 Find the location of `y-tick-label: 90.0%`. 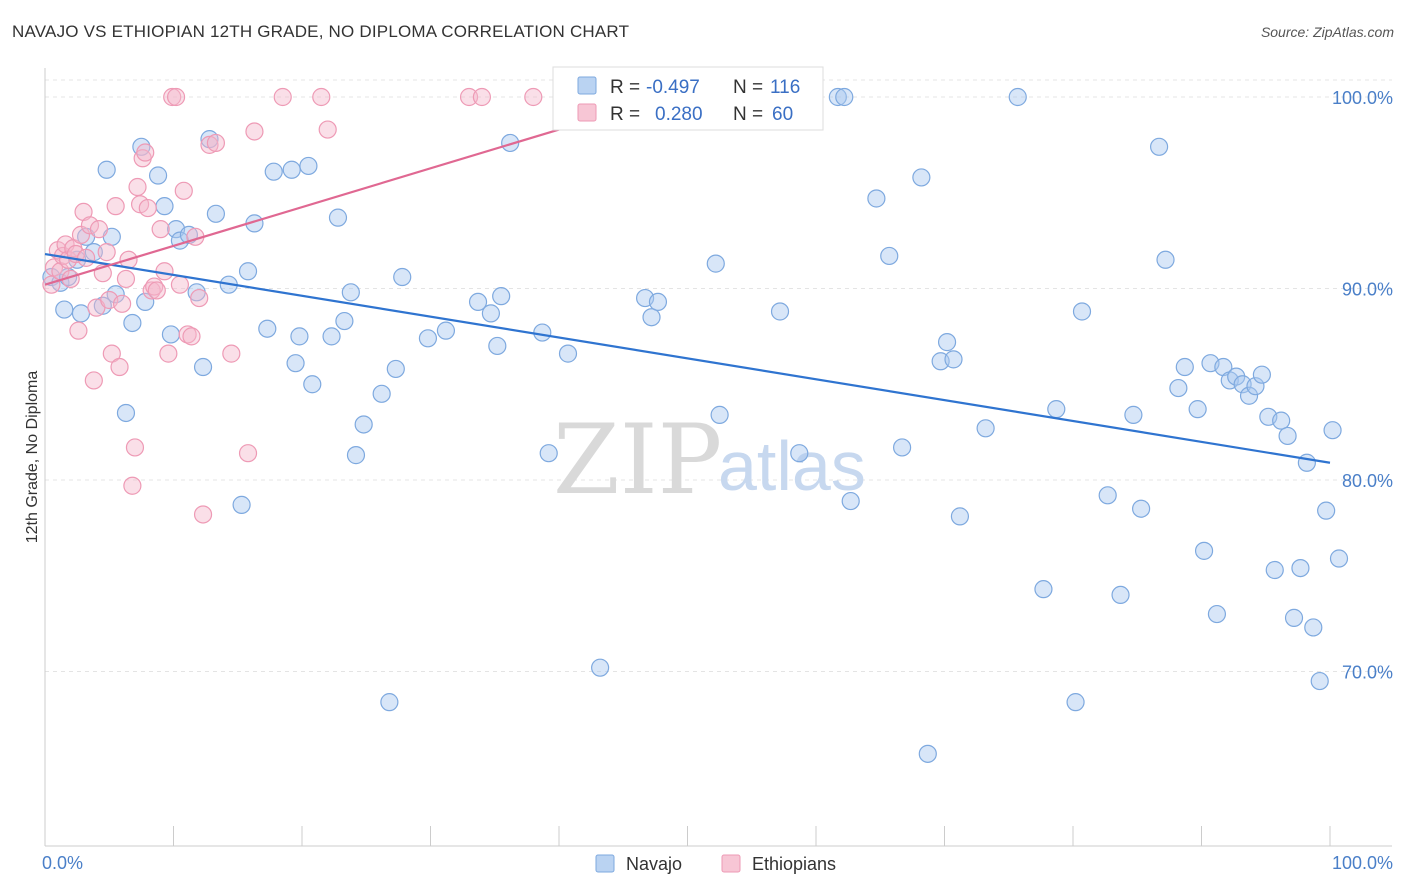

y-tick-label: 90.0% is located at coordinates (1367, 290).